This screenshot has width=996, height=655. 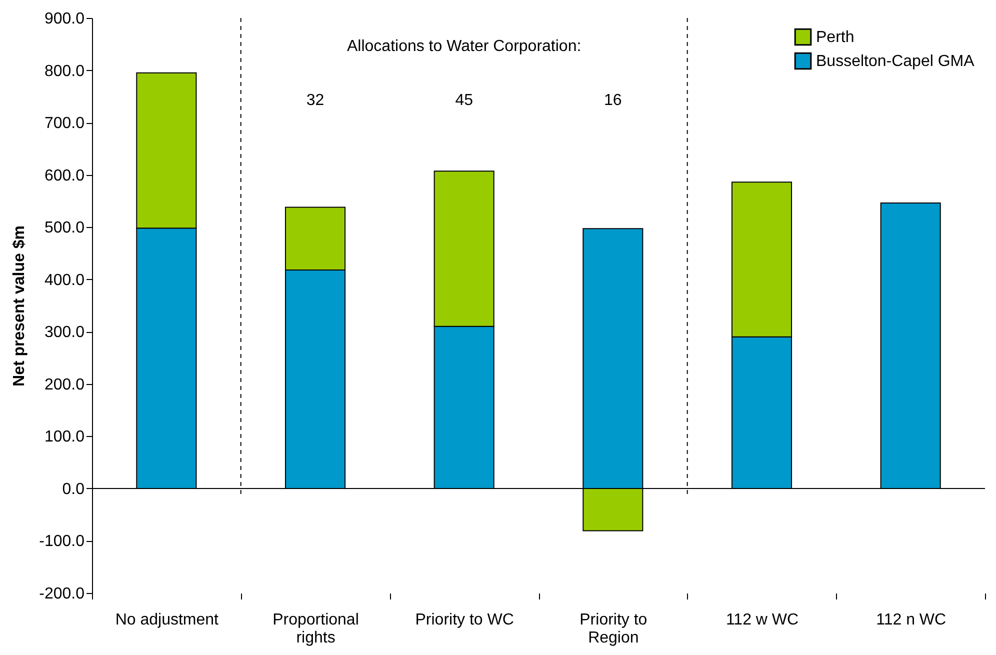 I want to click on y-tick-label: -200.0, so click(x=62, y=594).